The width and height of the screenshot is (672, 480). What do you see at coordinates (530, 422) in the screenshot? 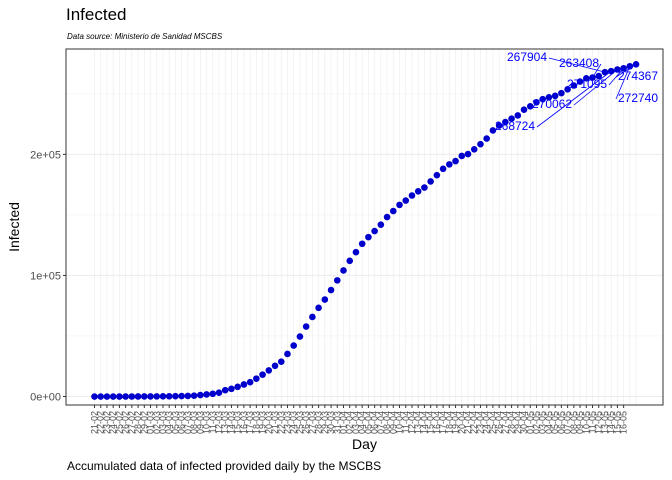
I see `x-tick-label: 01-05` at bounding box center [530, 422].